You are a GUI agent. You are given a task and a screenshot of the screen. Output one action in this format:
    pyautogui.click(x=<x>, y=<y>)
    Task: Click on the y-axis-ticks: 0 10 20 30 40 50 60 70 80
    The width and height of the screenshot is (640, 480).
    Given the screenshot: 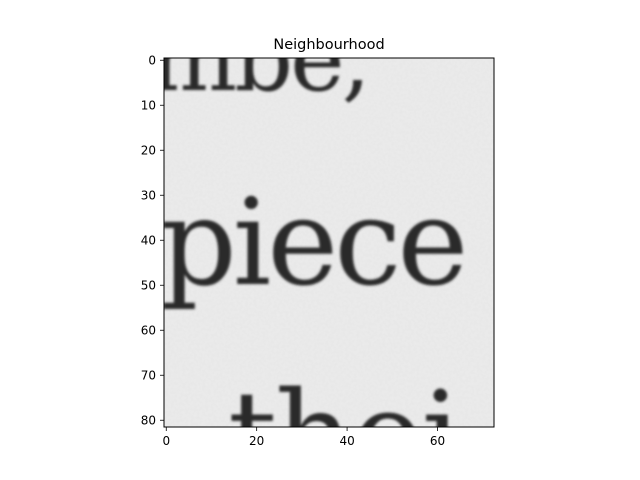 What is the action you would take?
    pyautogui.click(x=152, y=240)
    